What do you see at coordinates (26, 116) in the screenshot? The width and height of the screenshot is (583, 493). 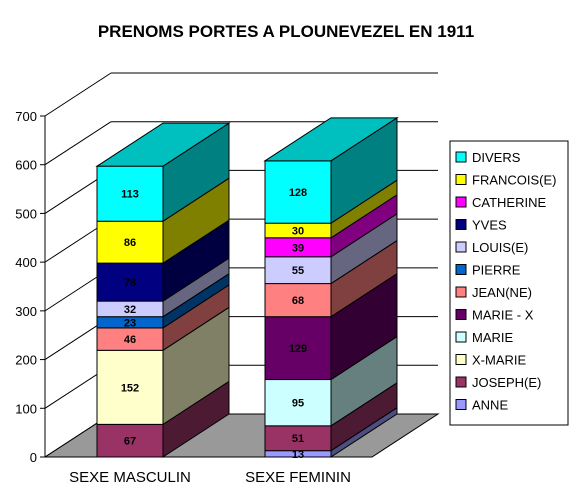 I see `y-tick-label: 700` at bounding box center [26, 116].